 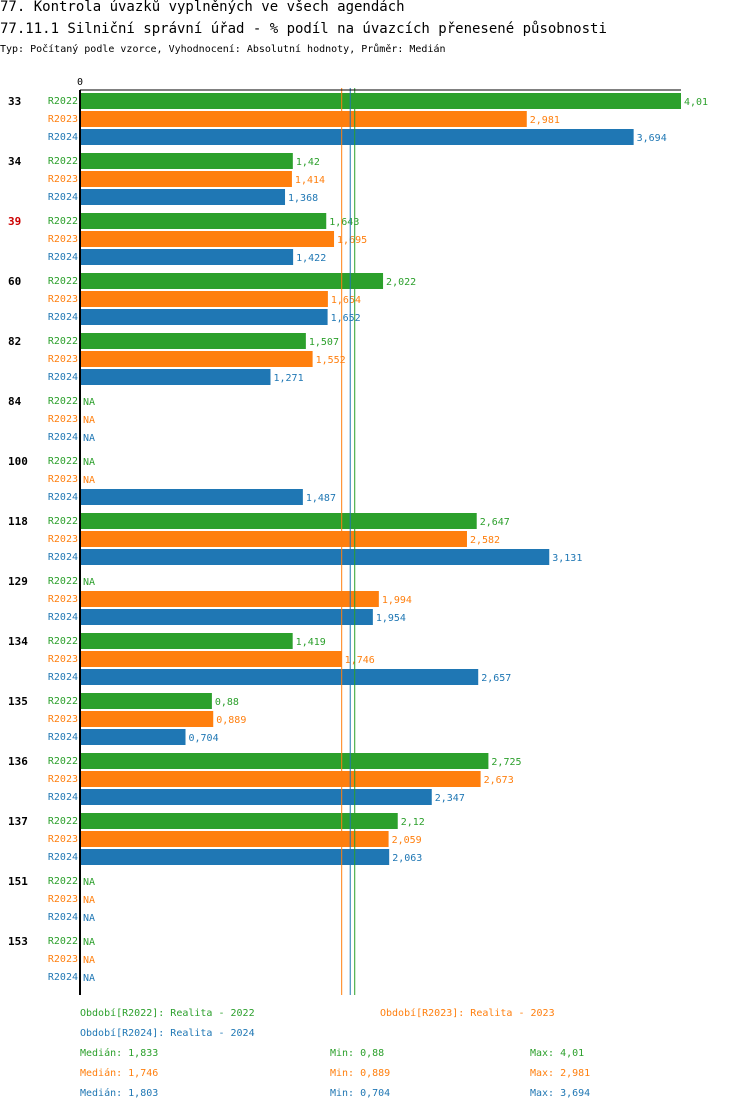 What do you see at coordinates (560, 1093) in the screenshot?
I see `legend-max-r2024: Max: 3,694` at bounding box center [560, 1093].